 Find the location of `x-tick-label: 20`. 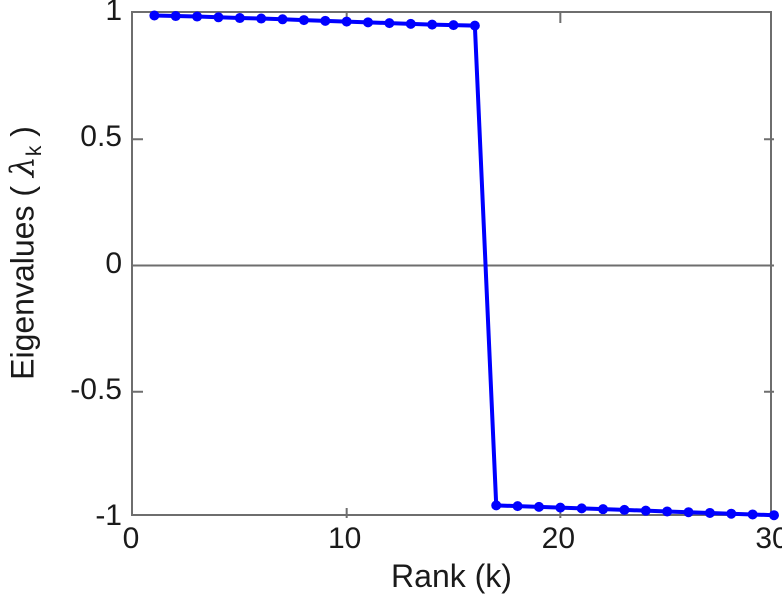

x-tick-label: 20 is located at coordinates (558, 538).